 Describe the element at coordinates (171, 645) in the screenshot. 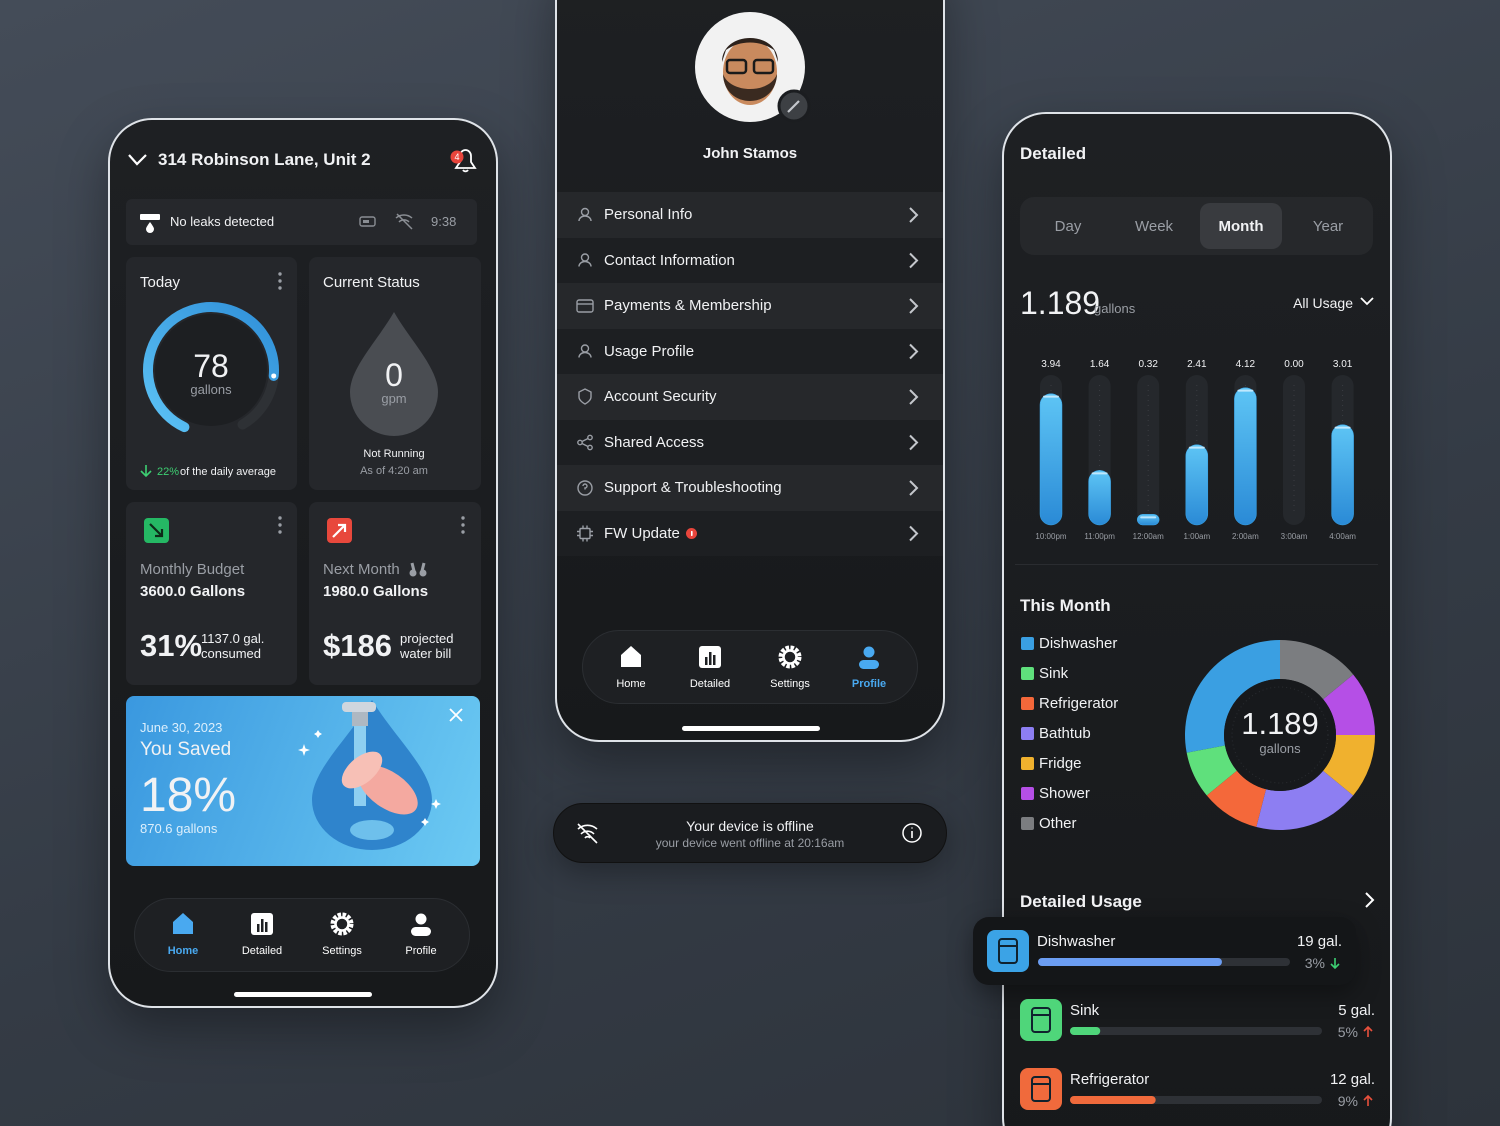

I see `budget-percent: 31%` at that location.